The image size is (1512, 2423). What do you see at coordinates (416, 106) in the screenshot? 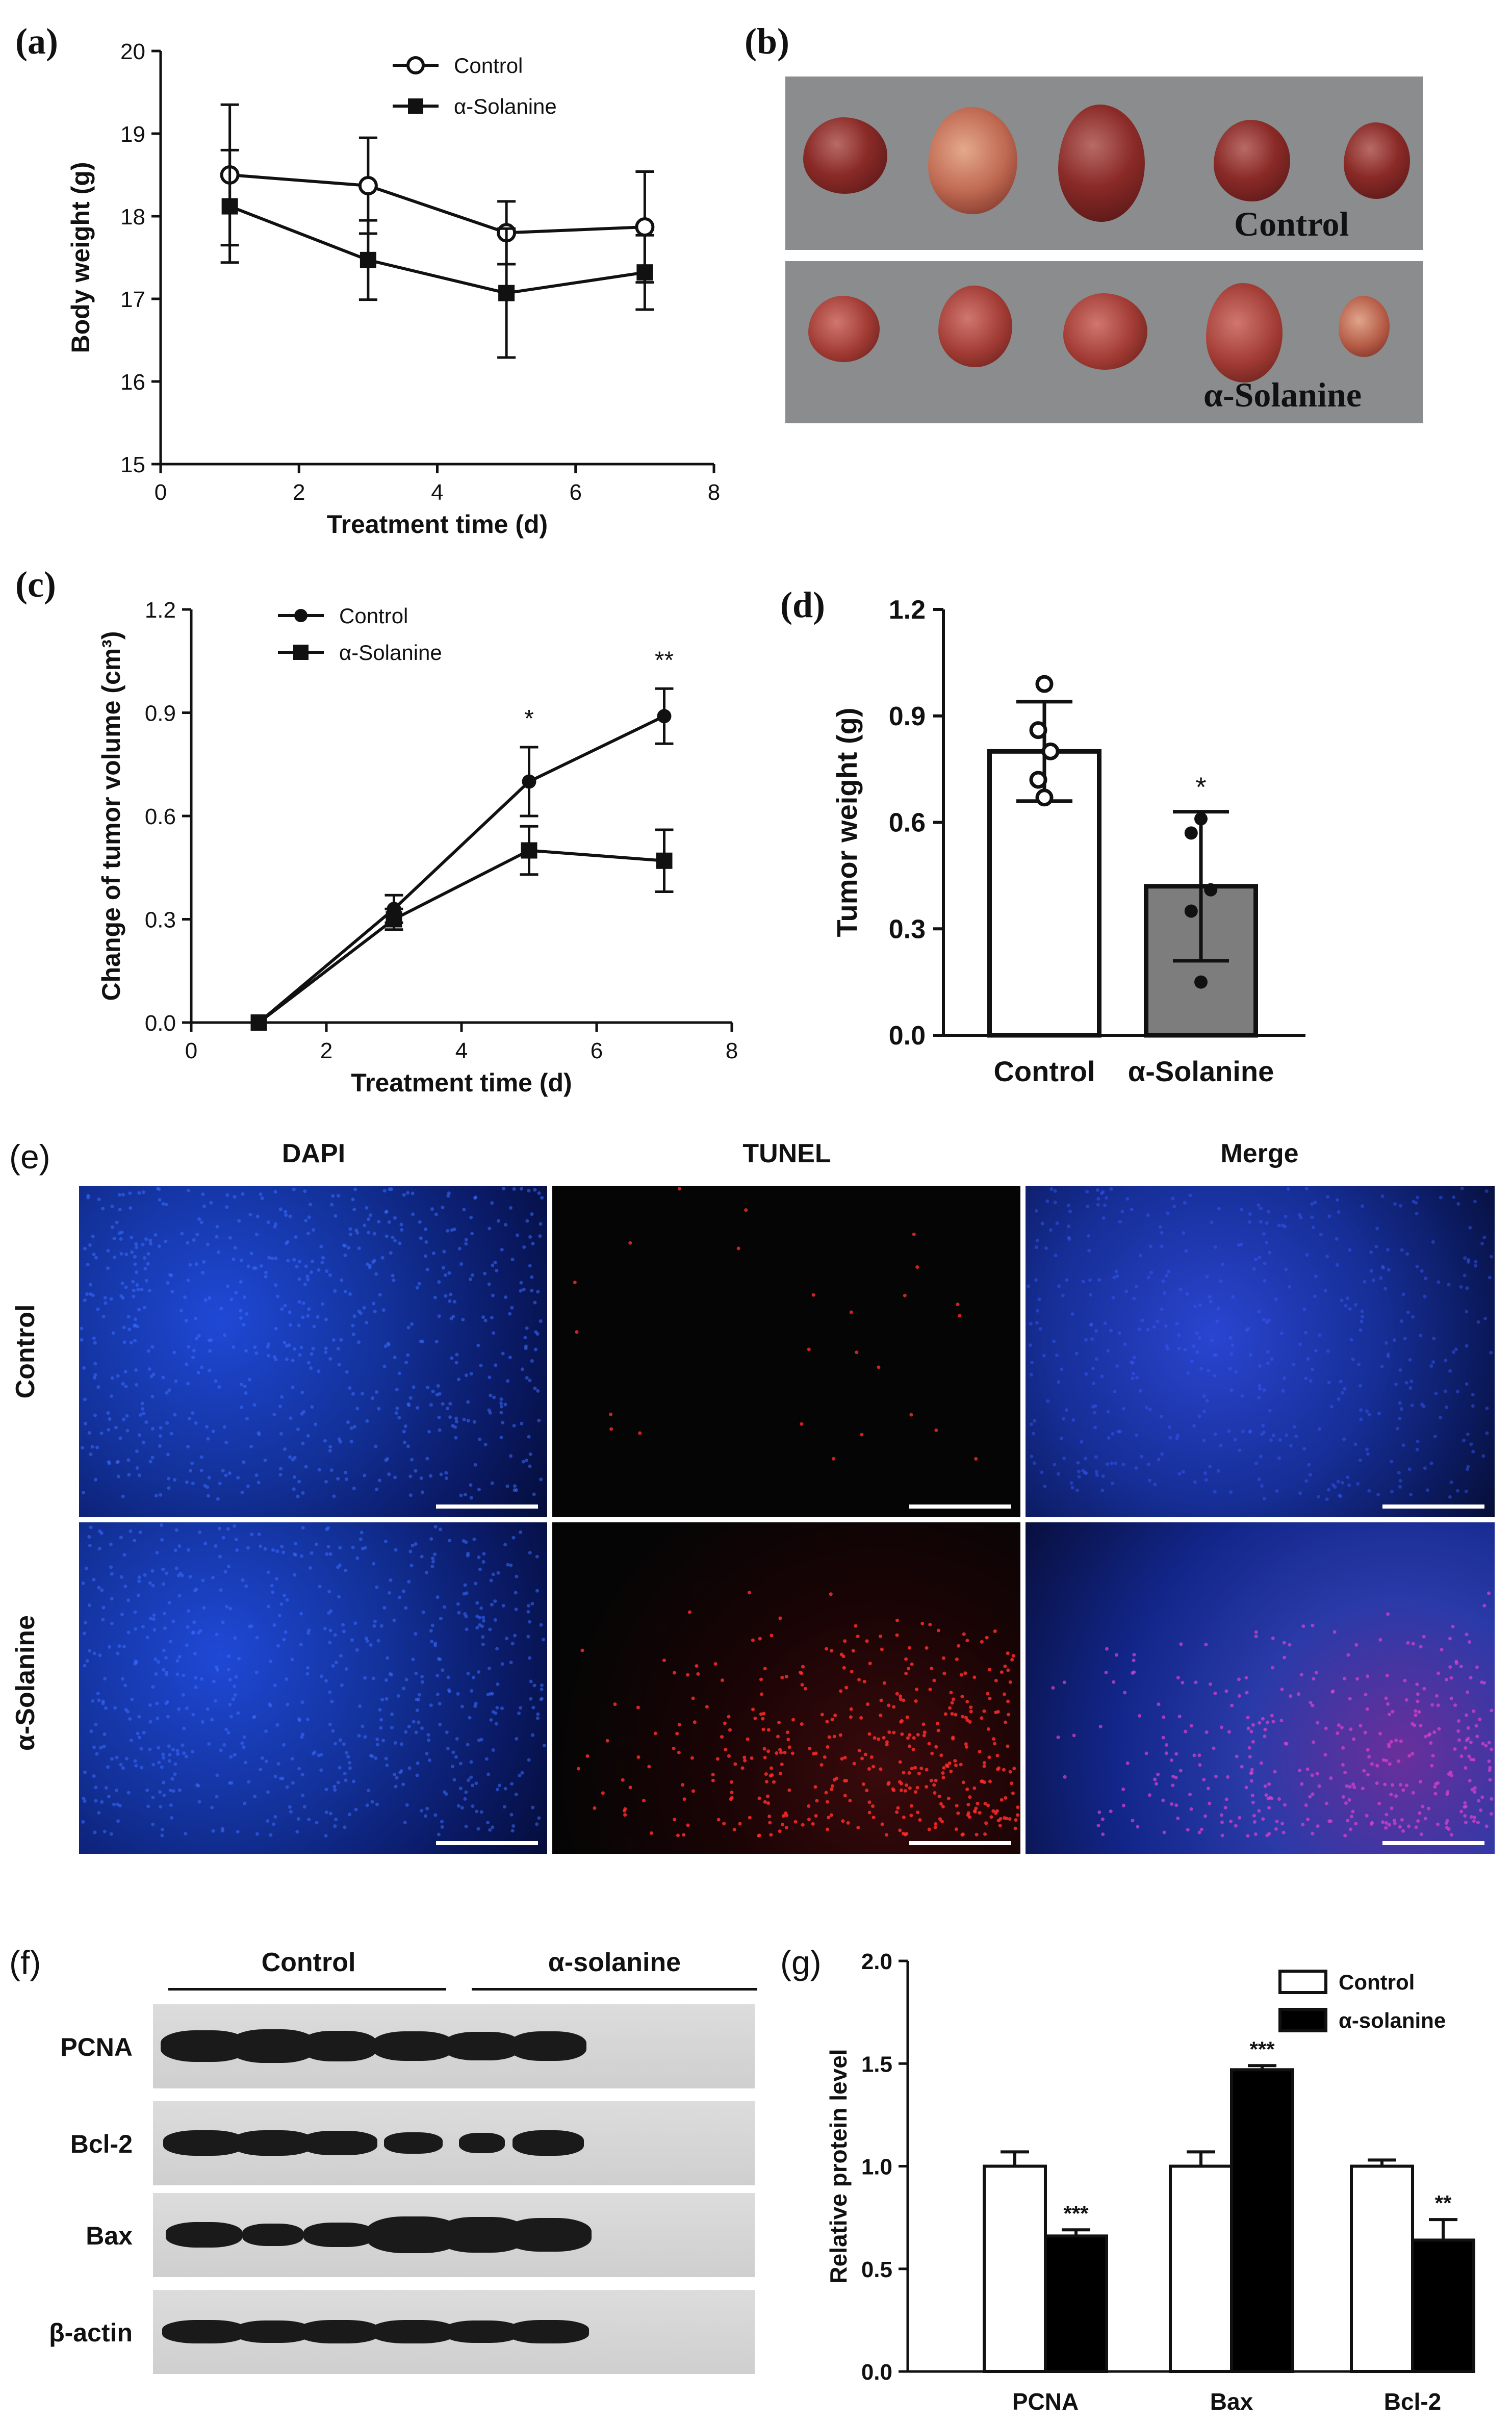
I see `legend-marker` at bounding box center [416, 106].